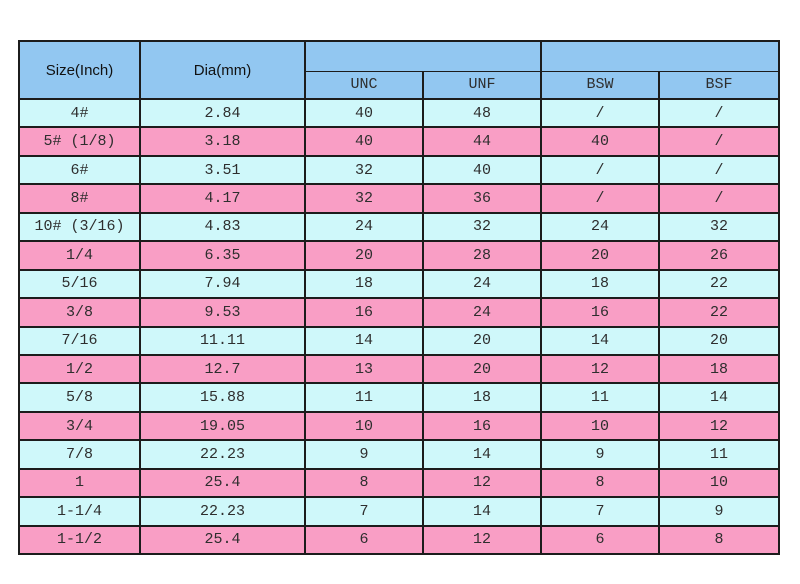  What do you see at coordinates (79, 511) in the screenshot?
I see `cell-size: 1-1/4` at bounding box center [79, 511].